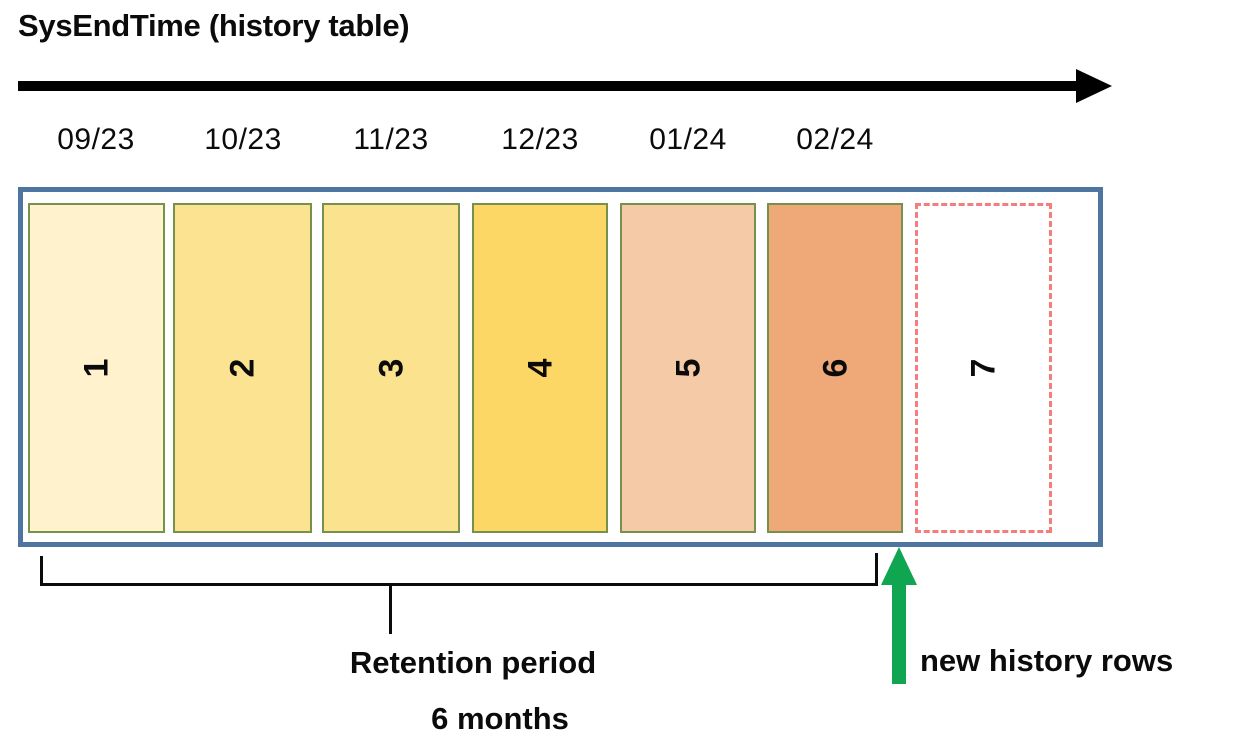  What do you see at coordinates (500, 718) in the screenshot?
I see `retention-duration-label: 6 months` at bounding box center [500, 718].